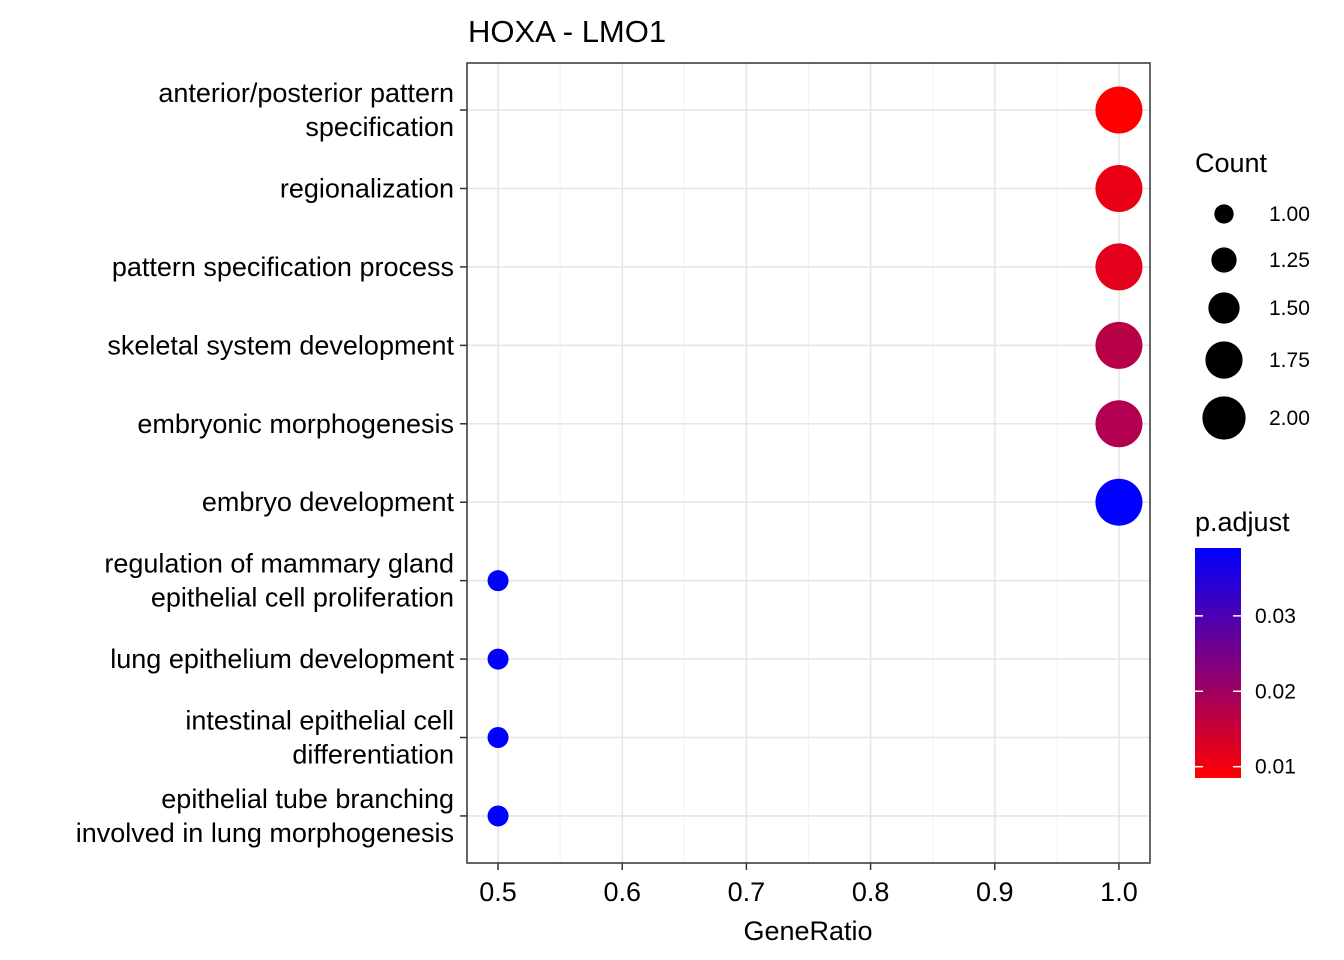 The height and width of the screenshot is (960, 1344). Describe the element at coordinates (295, 424) in the screenshot. I see `y-tick-label: embryonic morphogenesis` at that location.